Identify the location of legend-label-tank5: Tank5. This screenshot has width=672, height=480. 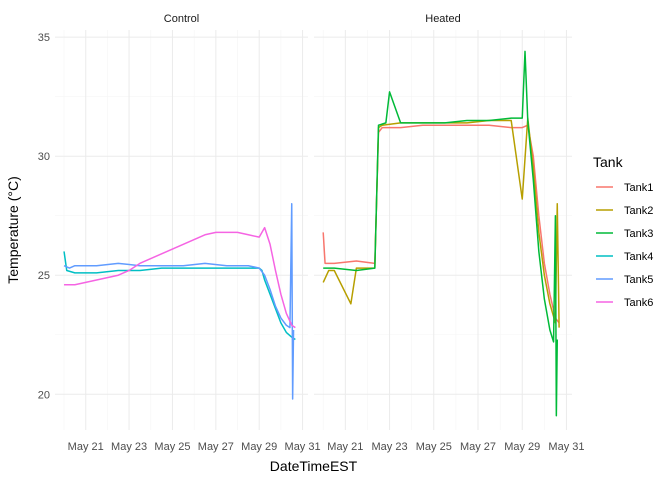
(638, 280).